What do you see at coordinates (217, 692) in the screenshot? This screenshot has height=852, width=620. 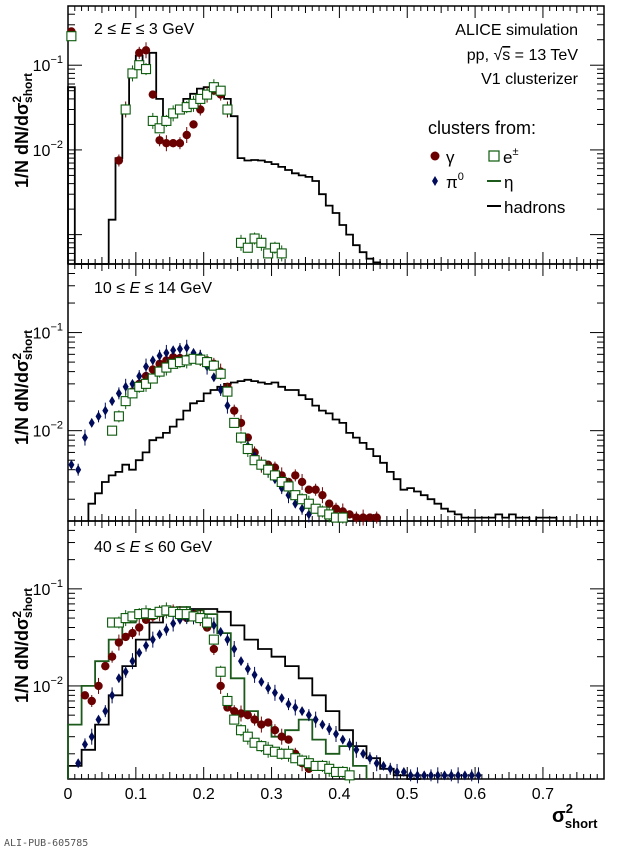 I see `histogram-eta` at bounding box center [217, 692].